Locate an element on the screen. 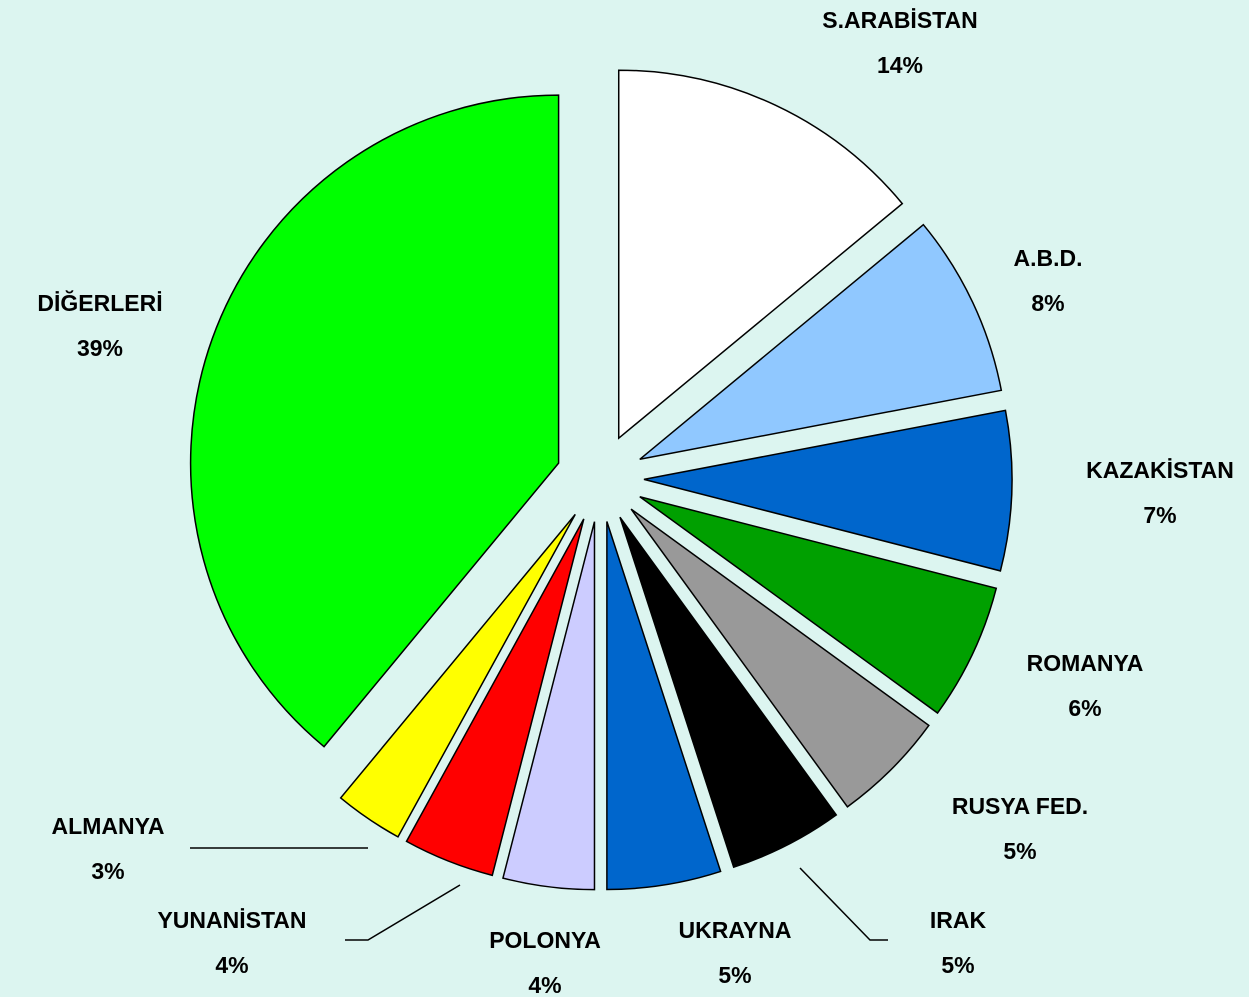 This screenshot has height=997, width=1249. slice-value-label: 8% is located at coordinates (1047, 303).